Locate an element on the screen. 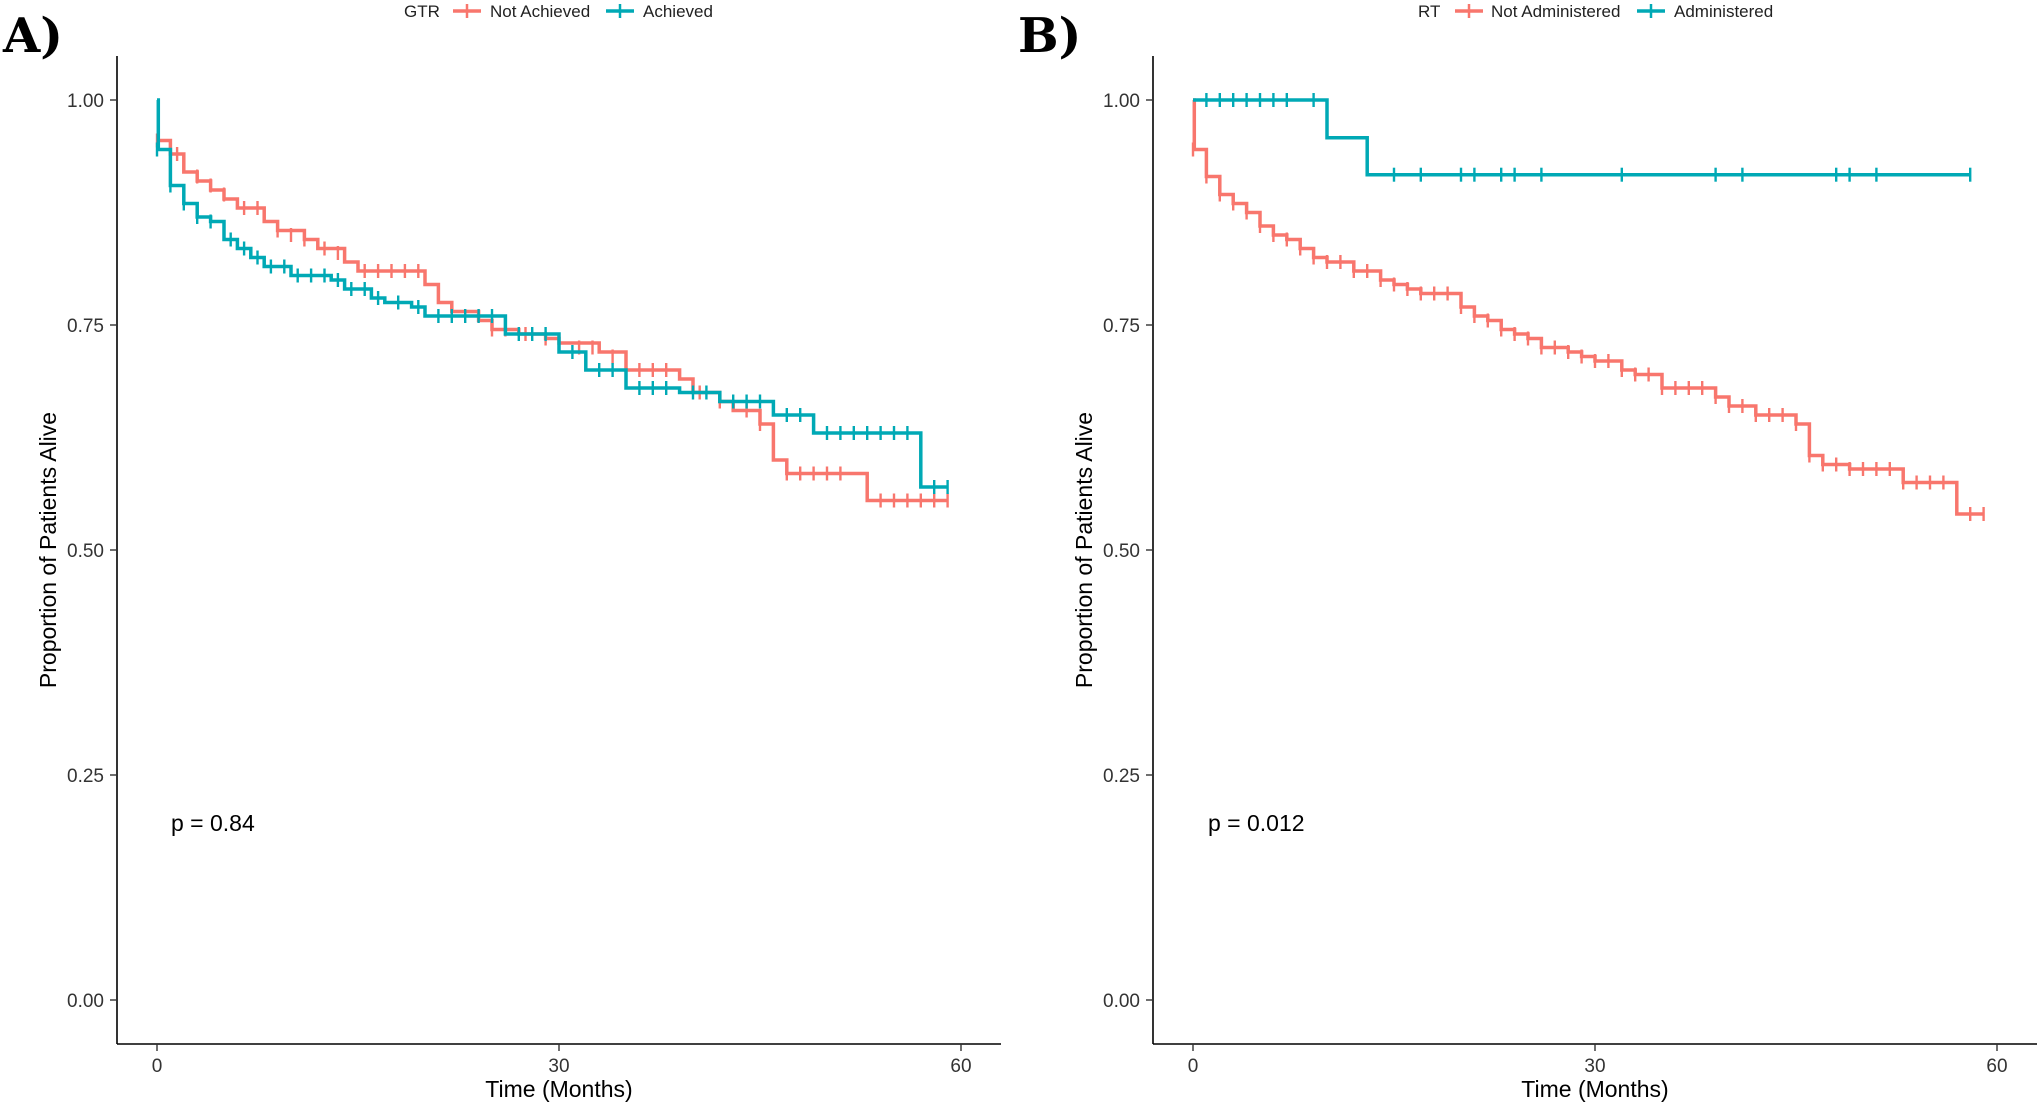 Image resolution: width=2043 pixels, height=1108 pixels. panel-b-legend: RT Not Administered Administered is located at coordinates (1595, 11).